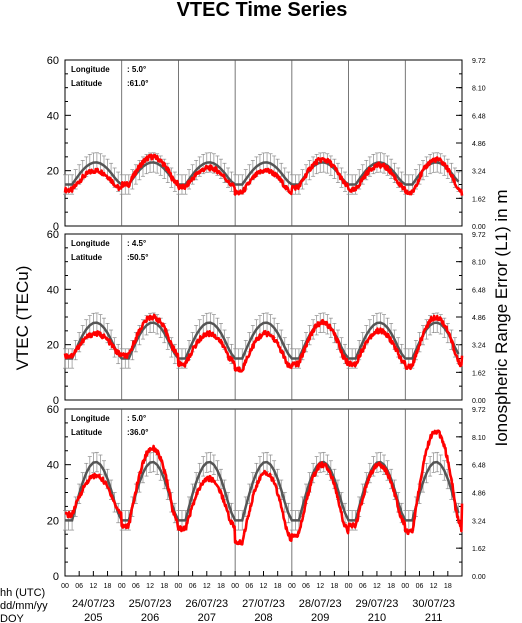 The image size is (522, 623). What do you see at coordinates (377, 604) in the screenshot?
I see `x-date-label: 29/07/23` at bounding box center [377, 604].